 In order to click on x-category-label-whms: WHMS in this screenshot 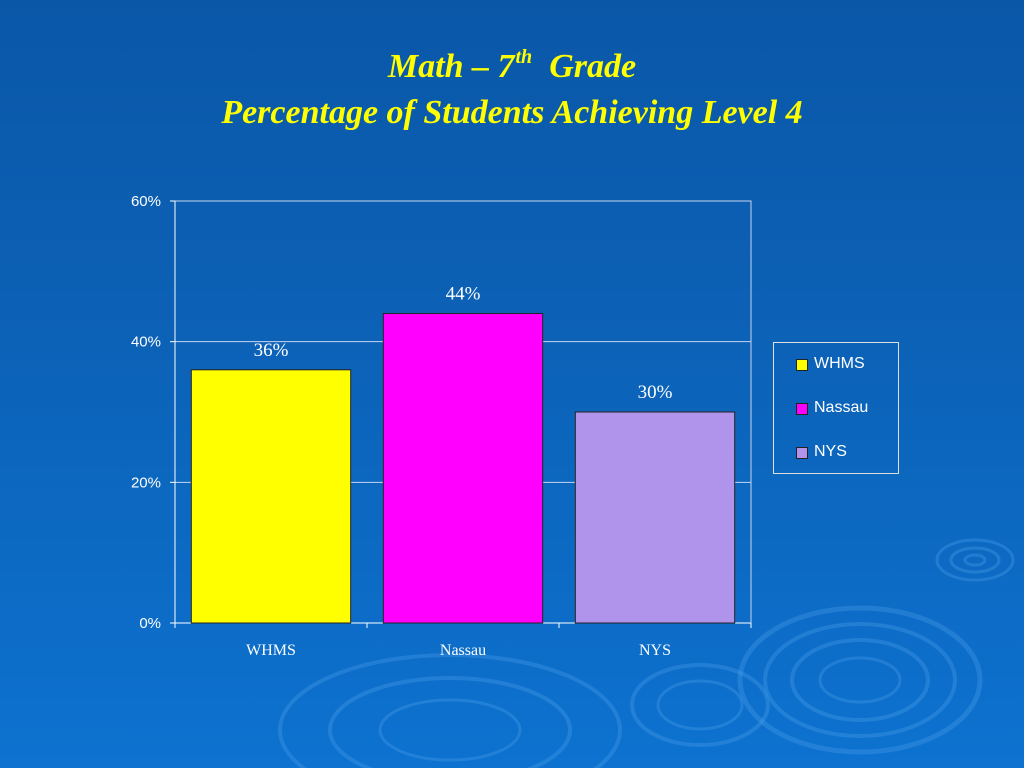, I will do `click(271, 650)`.